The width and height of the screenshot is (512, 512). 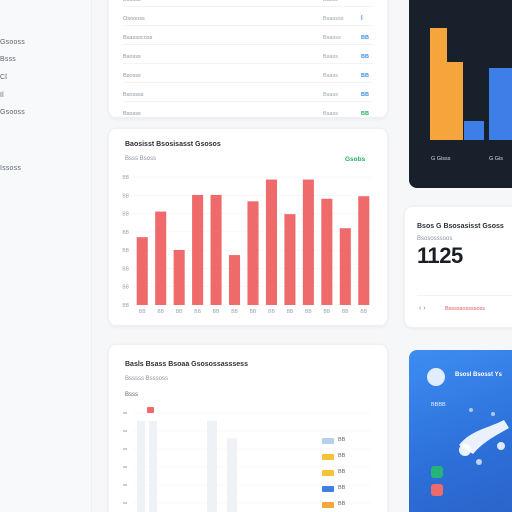 I want to click on sidebar-item-5: Gsooss, so click(x=12, y=114).